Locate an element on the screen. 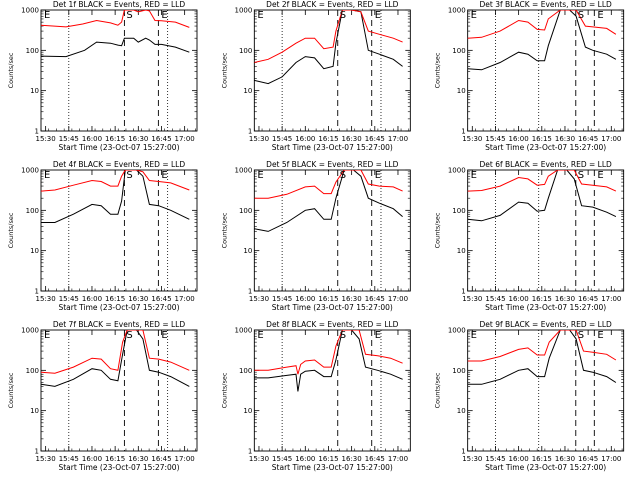  series-line-lld is located at coordinates (115, 352).